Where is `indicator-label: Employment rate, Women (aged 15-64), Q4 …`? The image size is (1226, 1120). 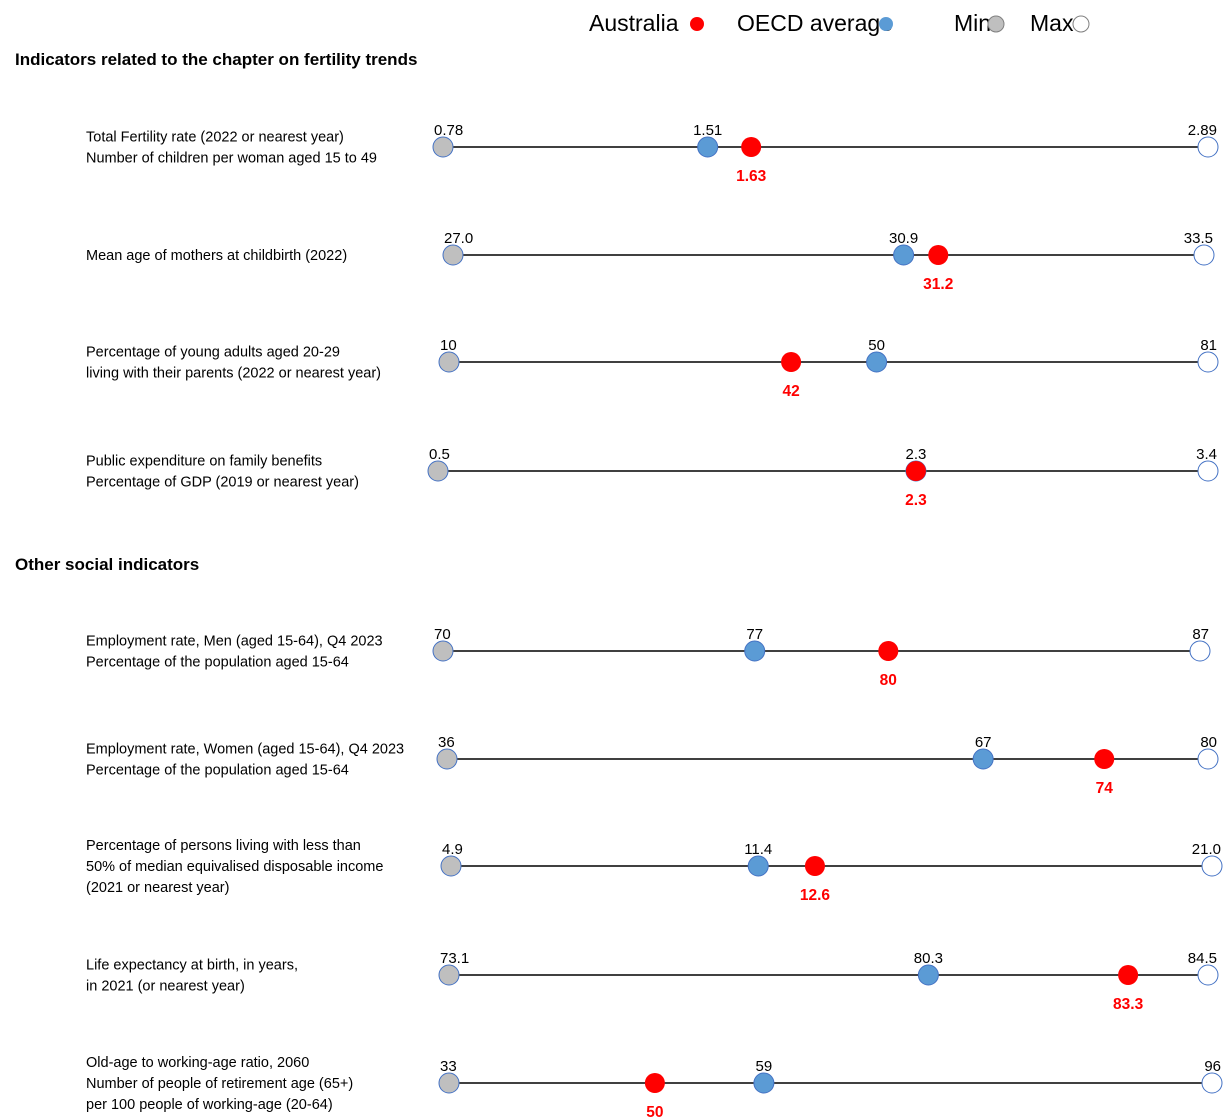
indicator-label: Employment rate, Women (aged 15-64), Q4 … is located at coordinates (245, 750).